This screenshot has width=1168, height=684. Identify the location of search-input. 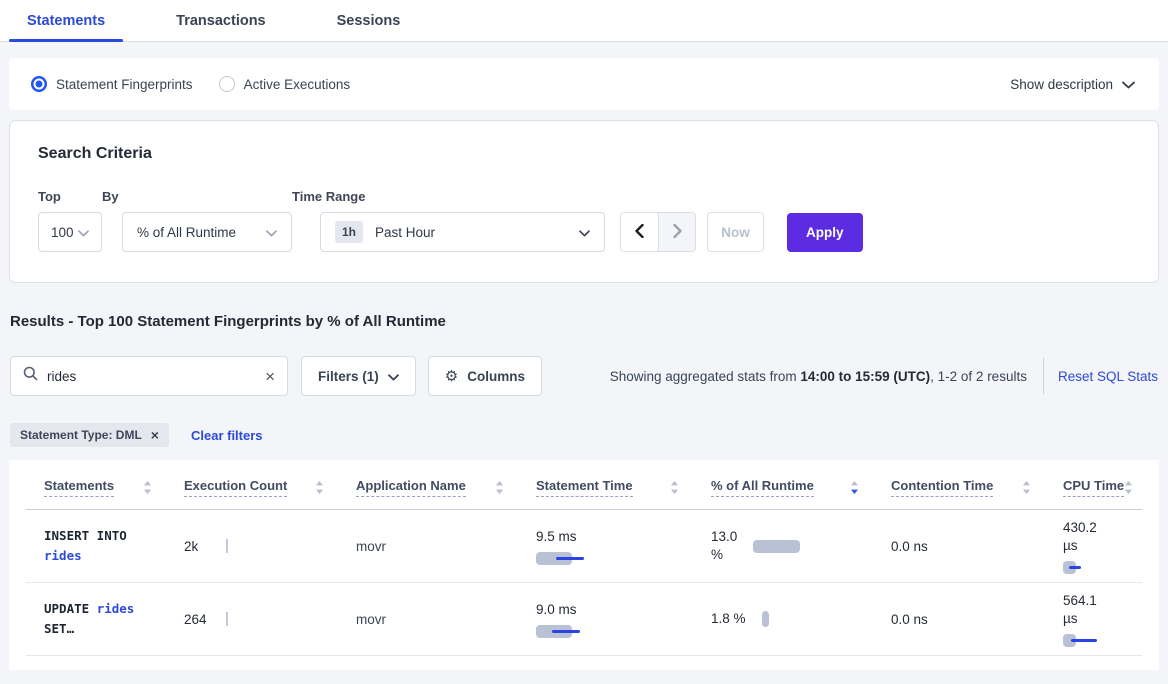
(156, 376).